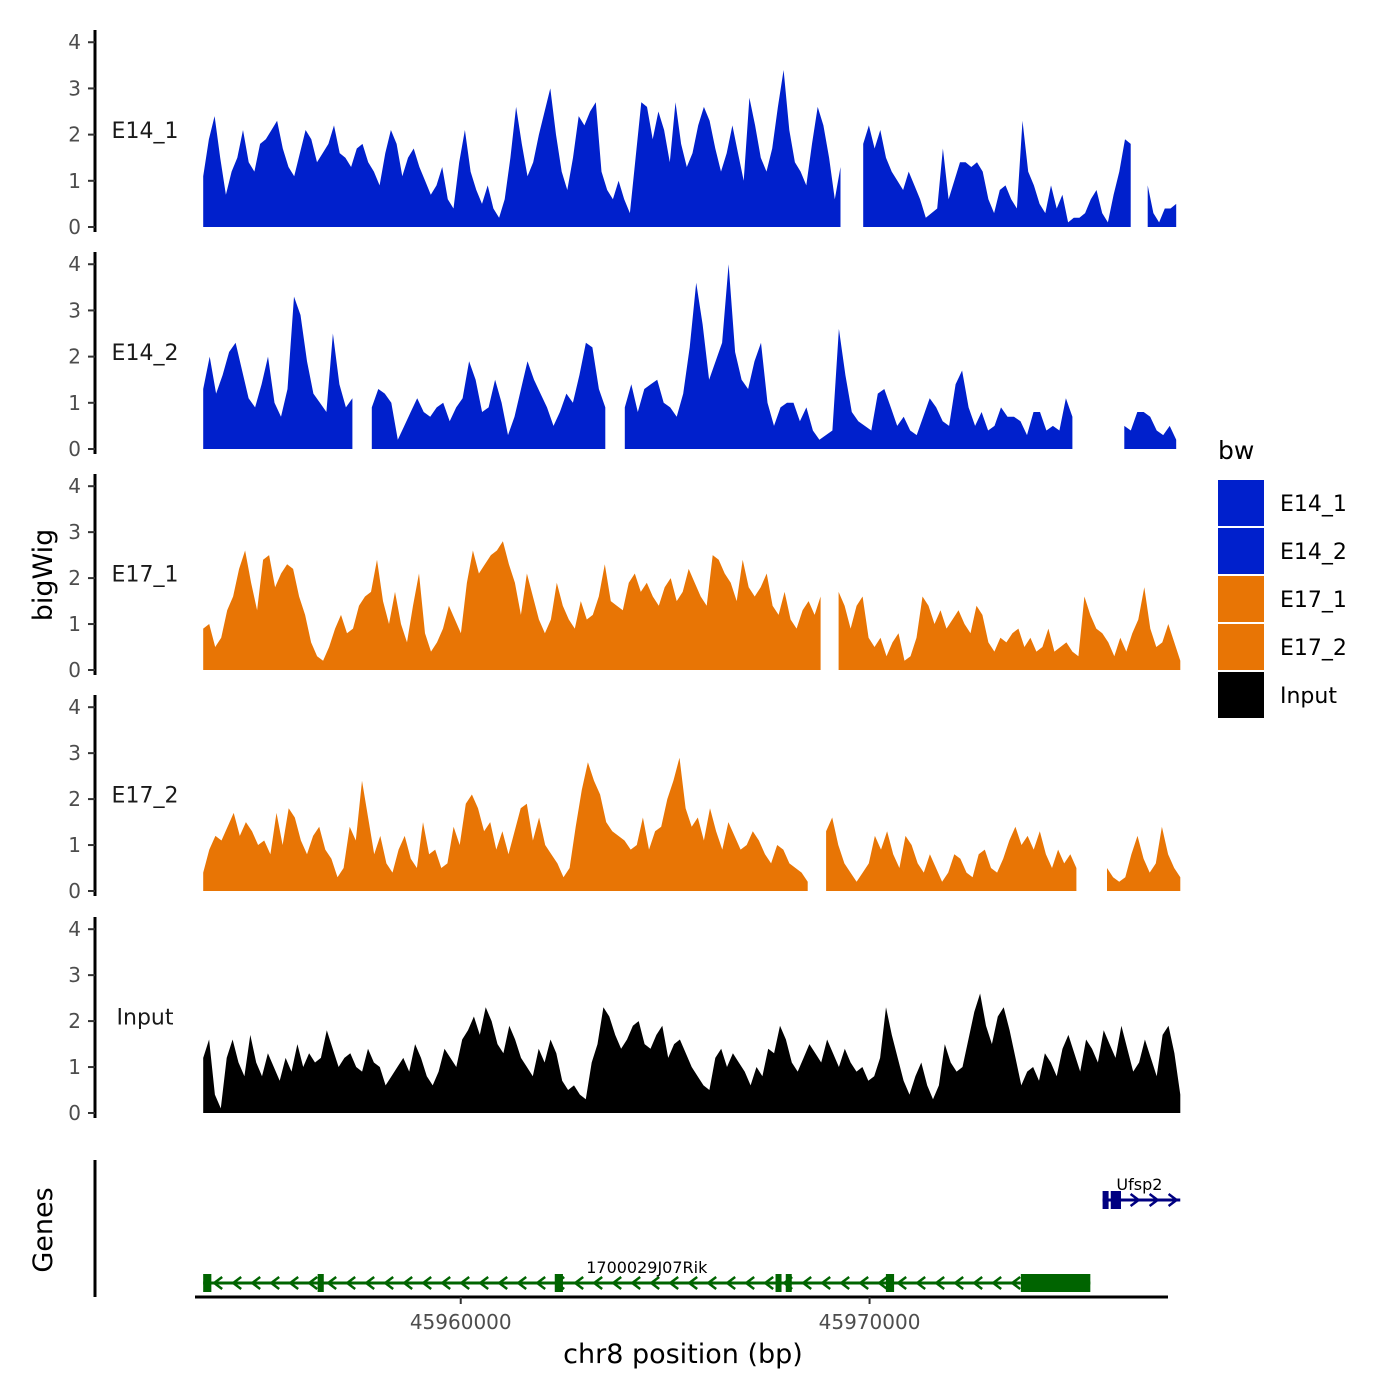 The image size is (1400, 1400). What do you see at coordinates (145, 796) in the screenshot?
I see `track-label-e17-2: E17_2` at bounding box center [145, 796].